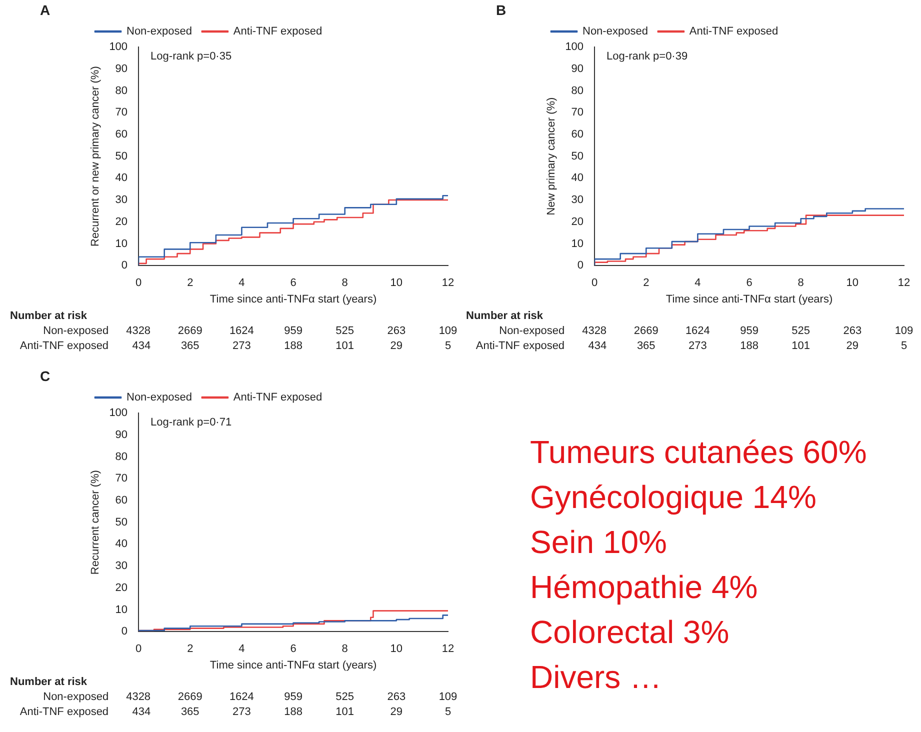 This screenshot has width=921, height=732. What do you see at coordinates (644, 587) in the screenshot?
I see `text: Hémopathie 4%` at bounding box center [644, 587].